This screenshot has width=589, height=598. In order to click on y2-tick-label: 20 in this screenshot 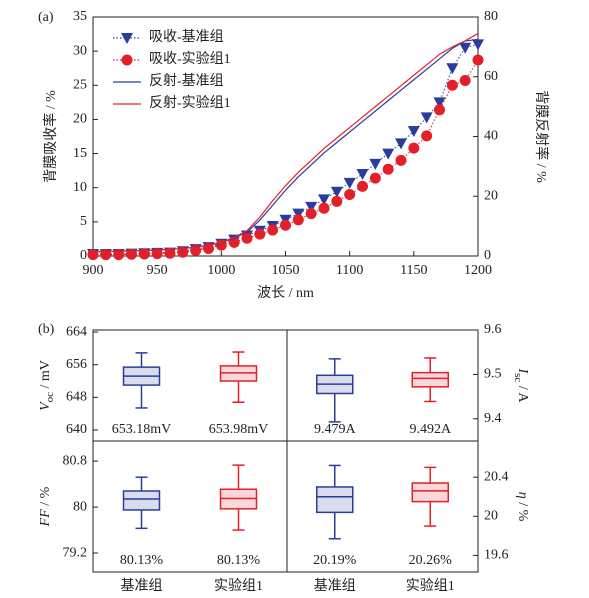, I will do `click(491, 195)`.